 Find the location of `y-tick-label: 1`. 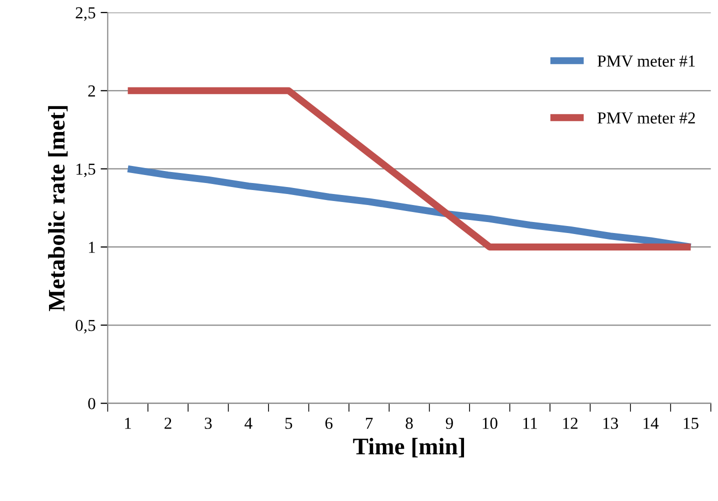

y-tick-label: 1 is located at coordinates (92, 247).